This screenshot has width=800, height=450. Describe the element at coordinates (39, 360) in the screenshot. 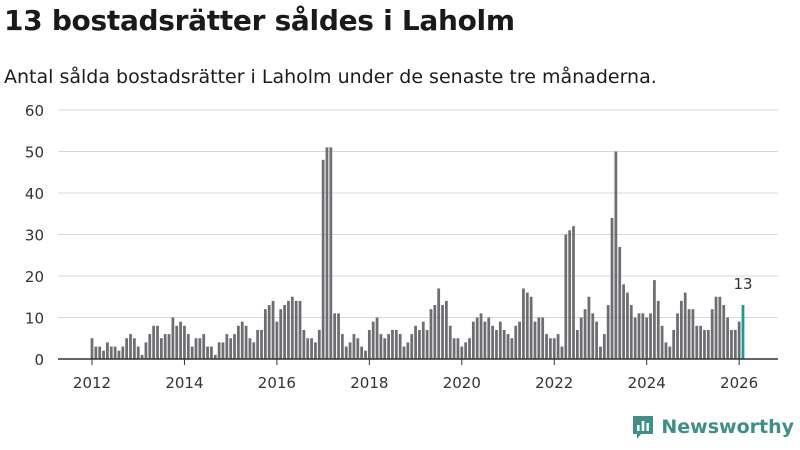

I see `y-tick-label: 0` at that location.